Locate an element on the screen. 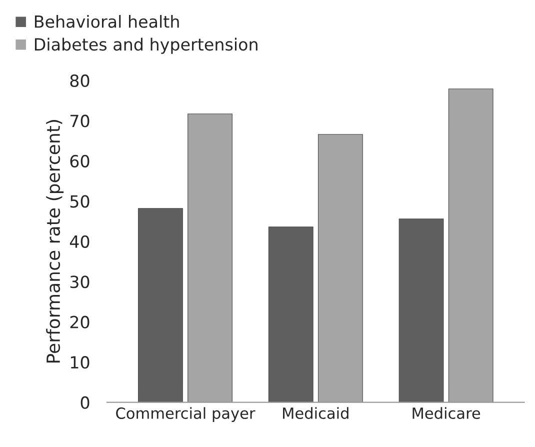  y-tick-label: 40 is located at coordinates (80, 241).